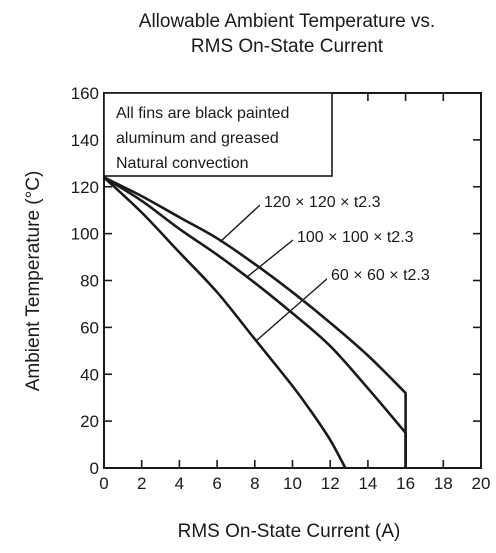  What do you see at coordinates (85, 93) in the screenshot?
I see `y-tick-label: 160` at bounding box center [85, 93].